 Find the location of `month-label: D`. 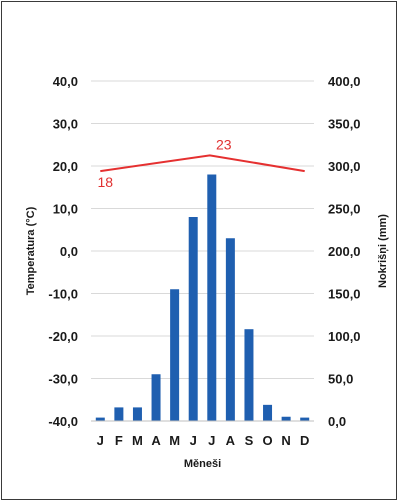

month-label: D is located at coordinates (304, 440).